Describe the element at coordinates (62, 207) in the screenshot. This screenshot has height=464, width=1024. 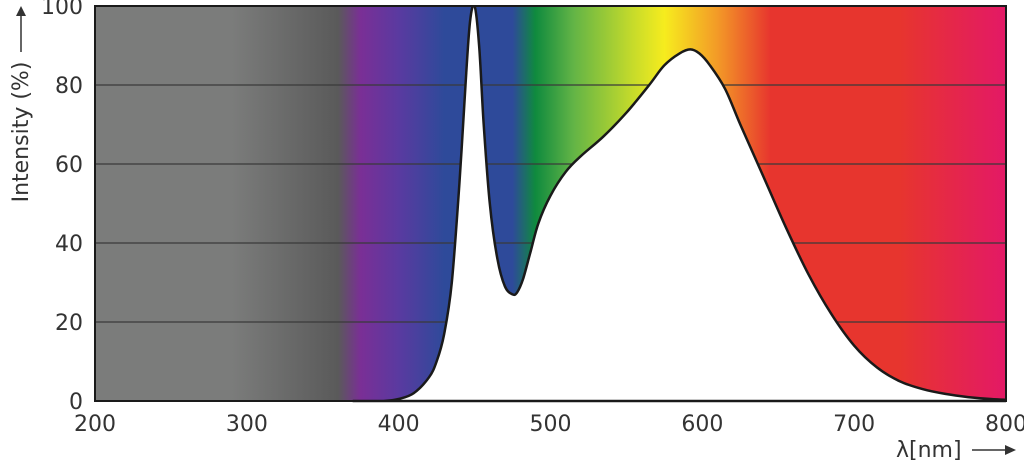
I see `y-axis-ticks: 0 20 40 60 80 100` at that location.